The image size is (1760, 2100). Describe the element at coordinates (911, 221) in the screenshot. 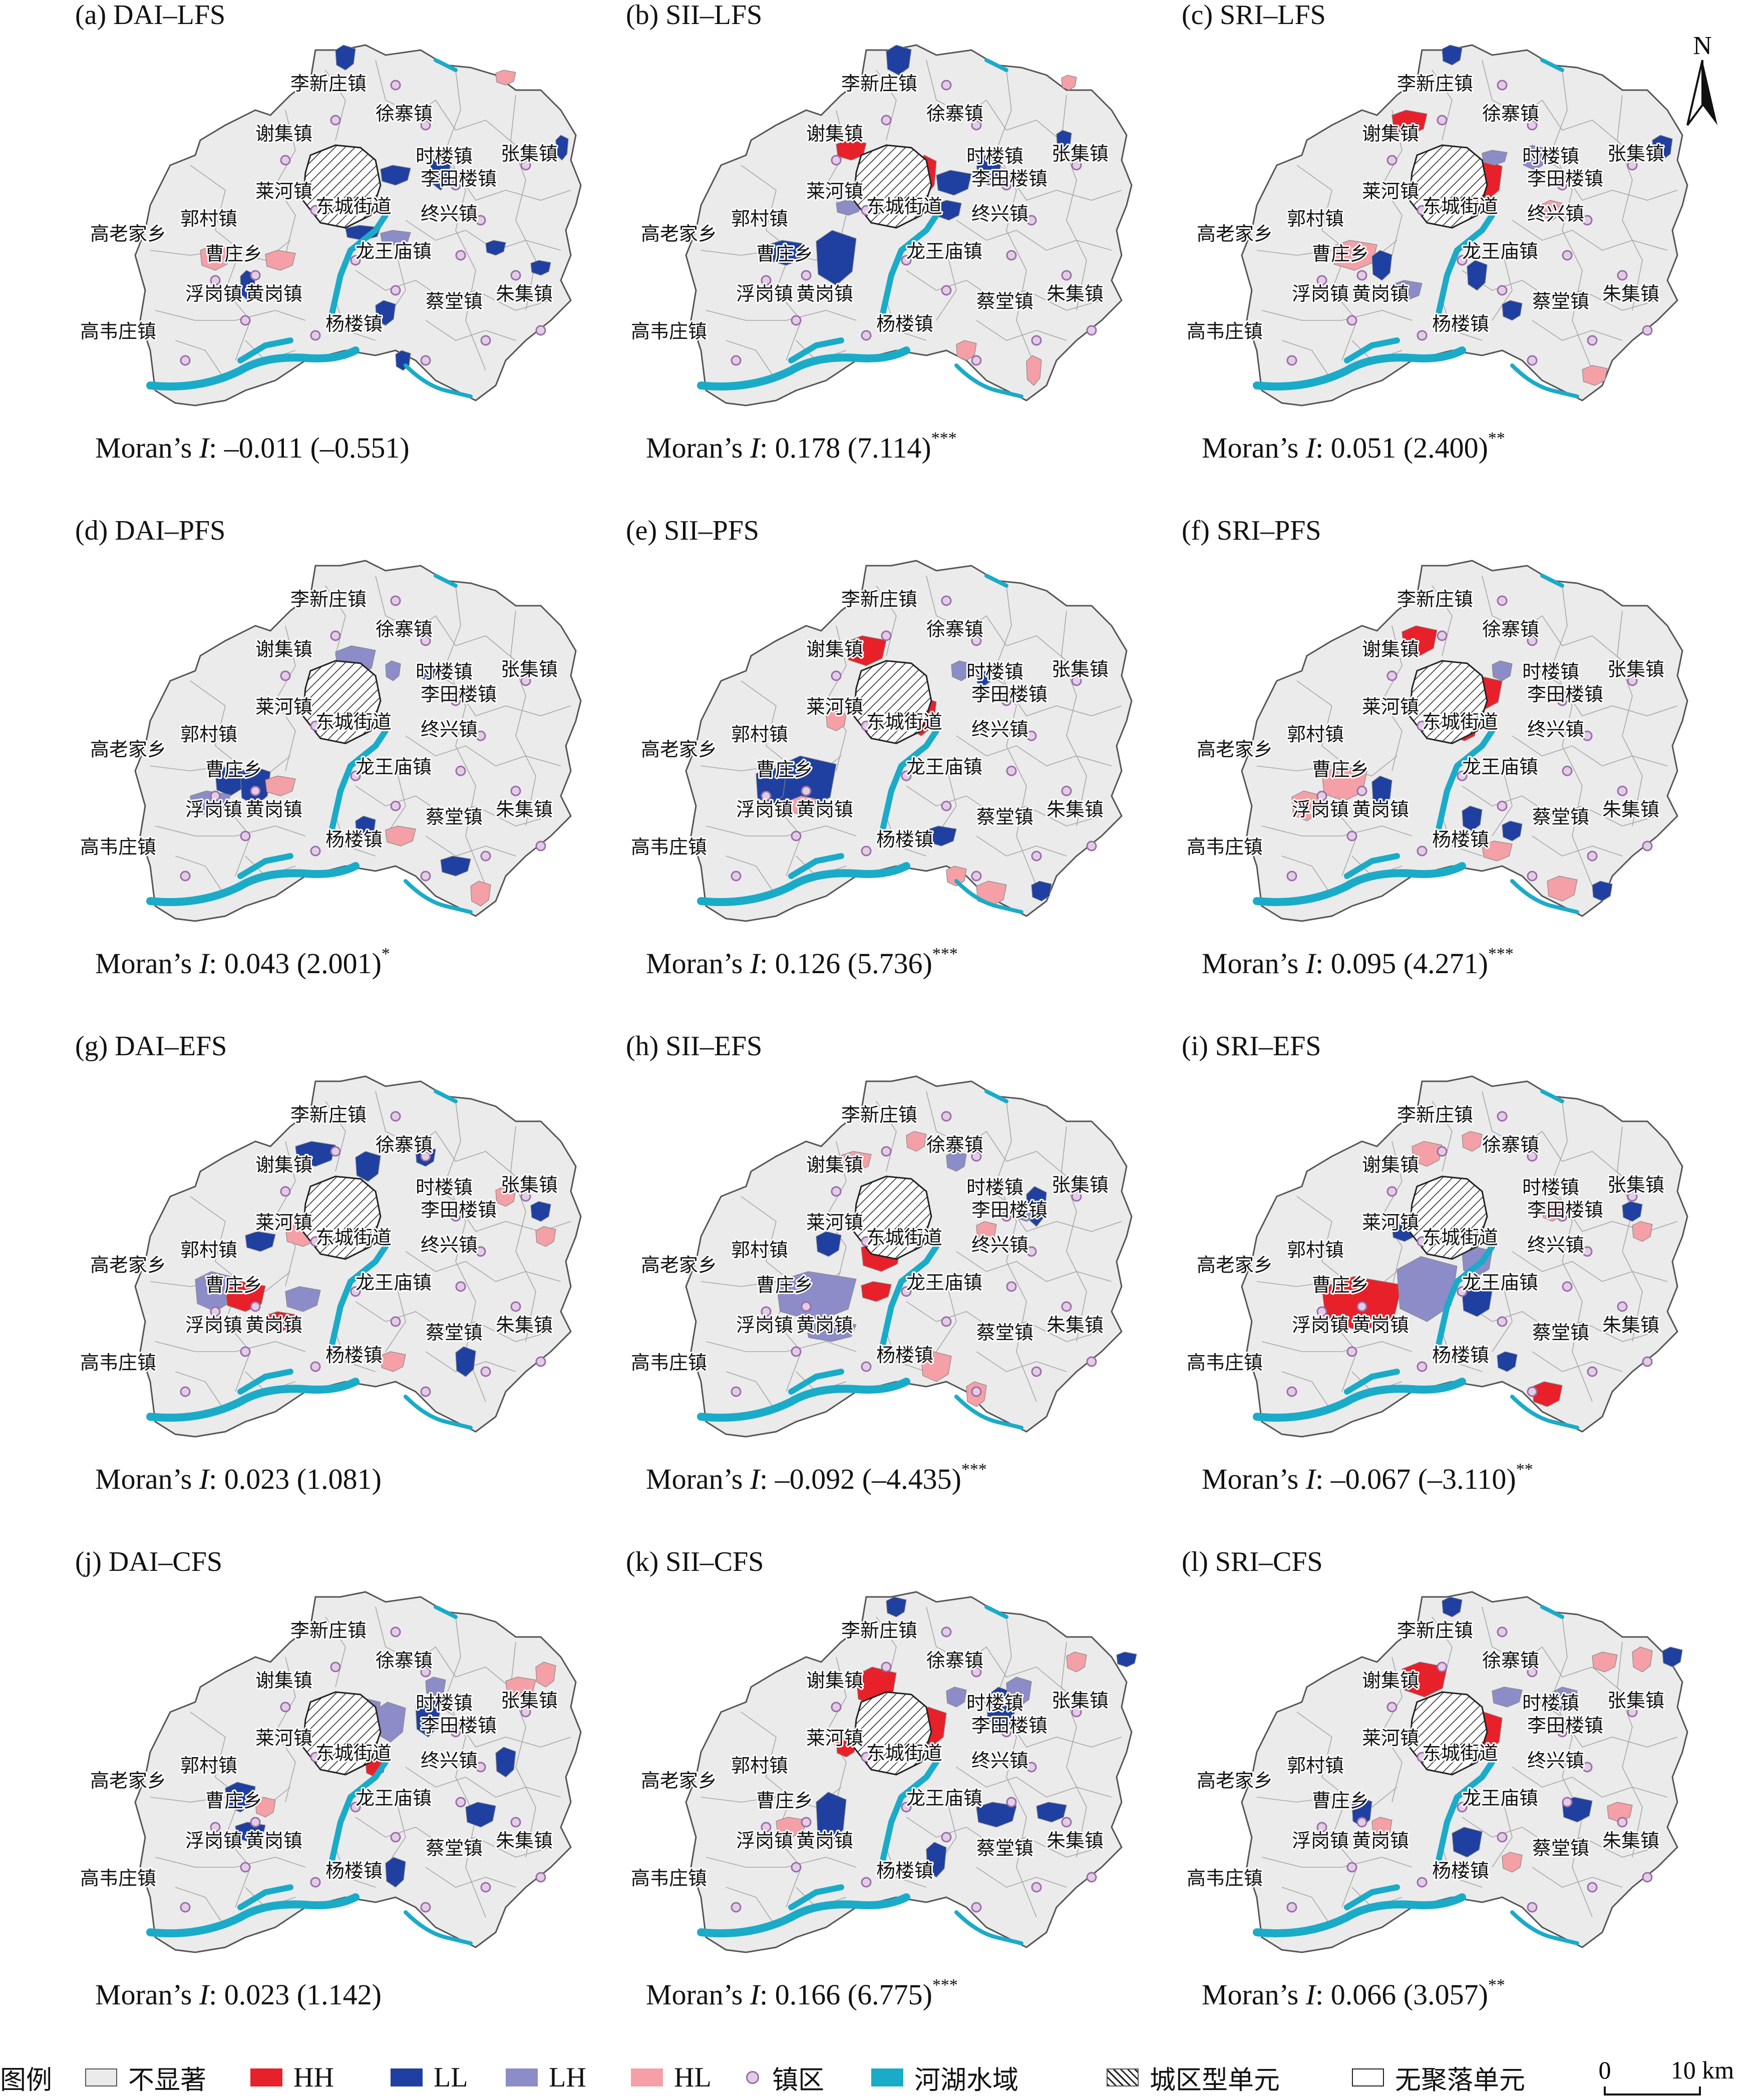

I see `unit-boundaries` at that location.